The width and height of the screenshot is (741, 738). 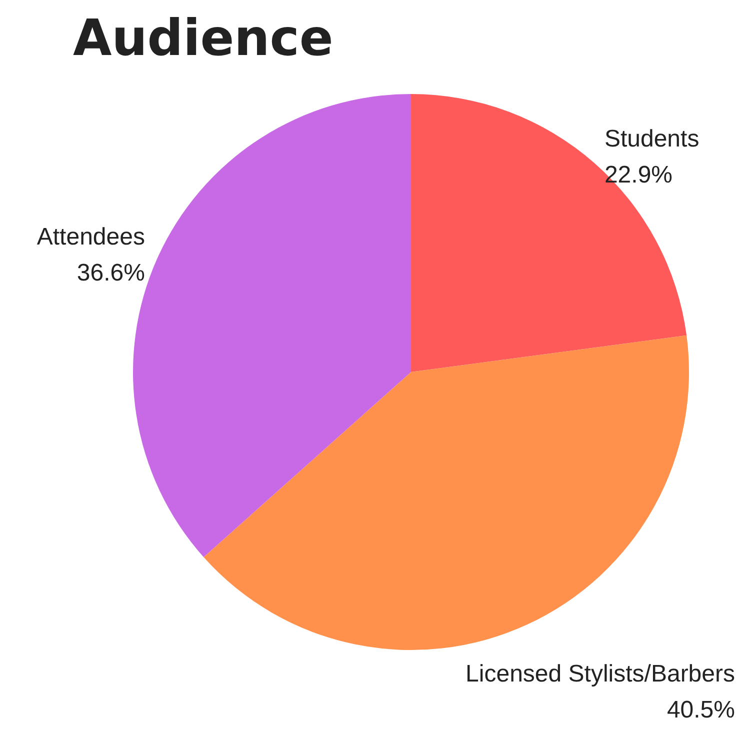 I want to click on data-label: 36.6%, so click(x=110, y=273).